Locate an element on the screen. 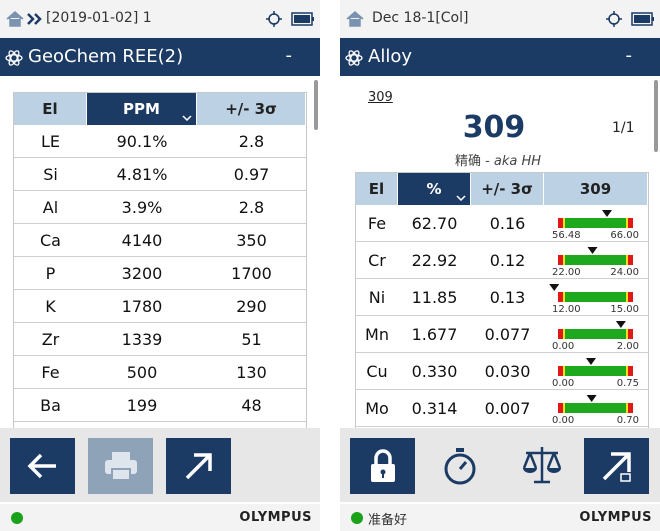 Image resolution: width=660 pixels, height=531 pixels. status-path: Dec 18-1[Col] is located at coordinates (420, 18).